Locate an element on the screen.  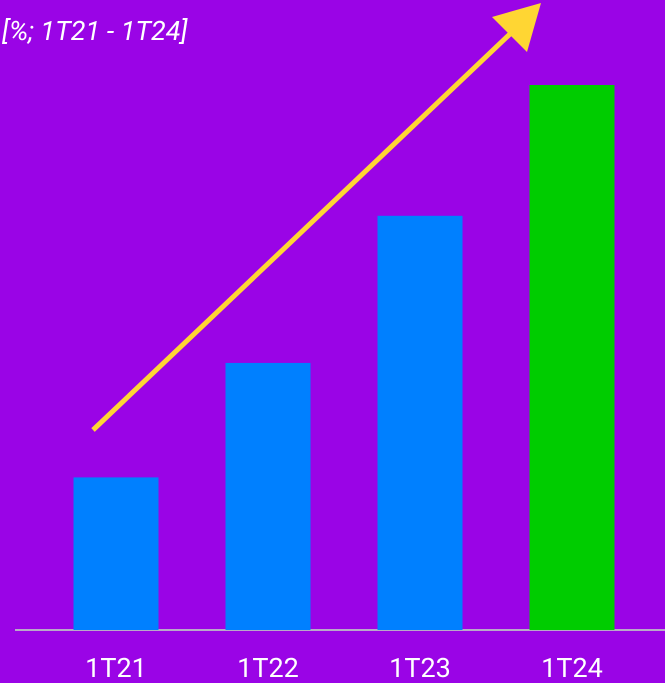
x-tick-label: 1T21 is located at coordinates (116, 667).